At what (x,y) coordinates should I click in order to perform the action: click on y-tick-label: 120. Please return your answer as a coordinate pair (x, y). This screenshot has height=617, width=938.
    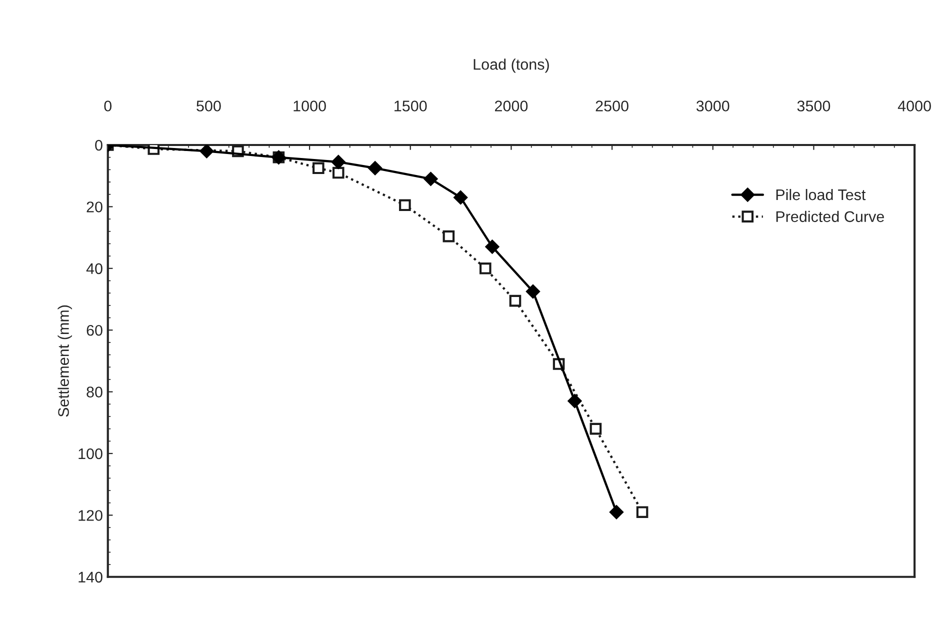
    Looking at the image, I should click on (90, 515).